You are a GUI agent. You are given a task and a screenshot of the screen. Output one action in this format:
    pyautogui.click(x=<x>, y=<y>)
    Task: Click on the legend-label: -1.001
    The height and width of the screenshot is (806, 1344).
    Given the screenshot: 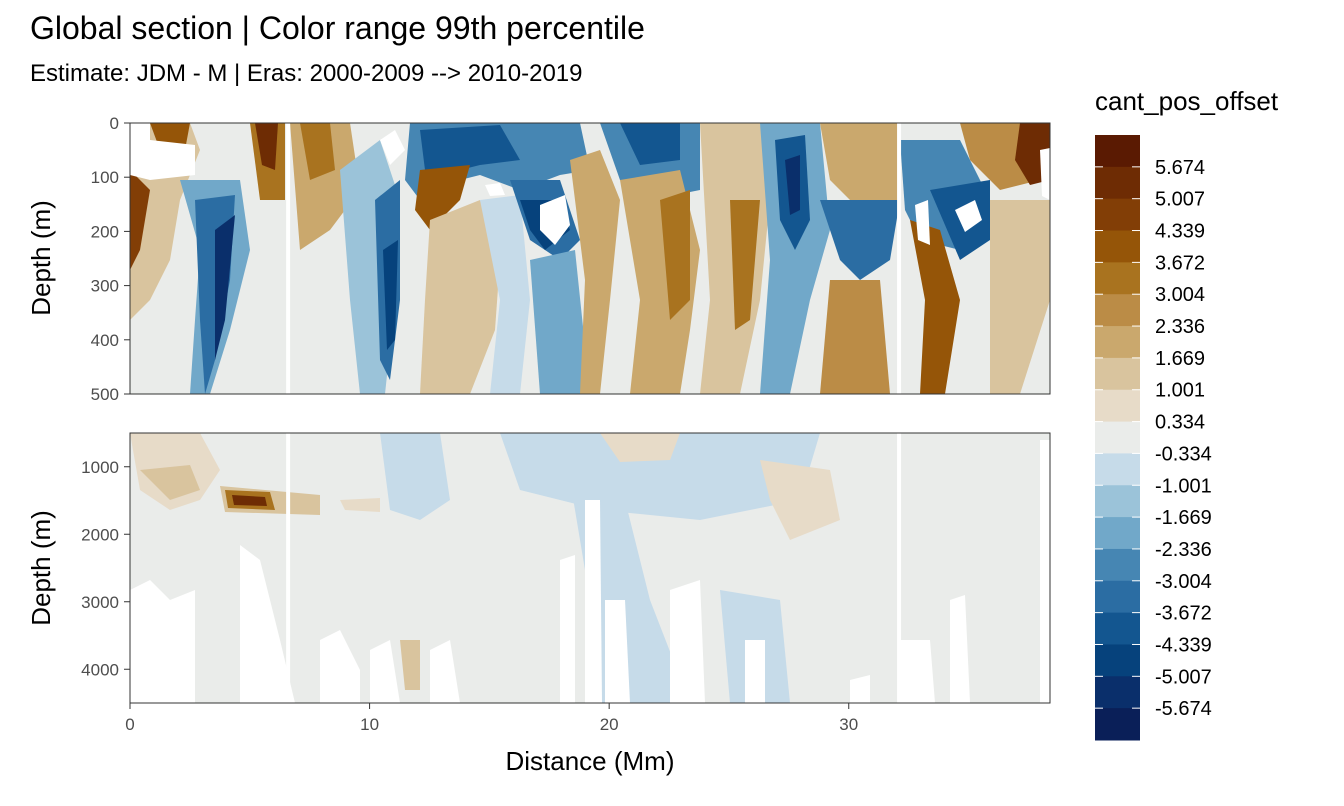 What is the action you would take?
    pyautogui.click(x=1183, y=486)
    